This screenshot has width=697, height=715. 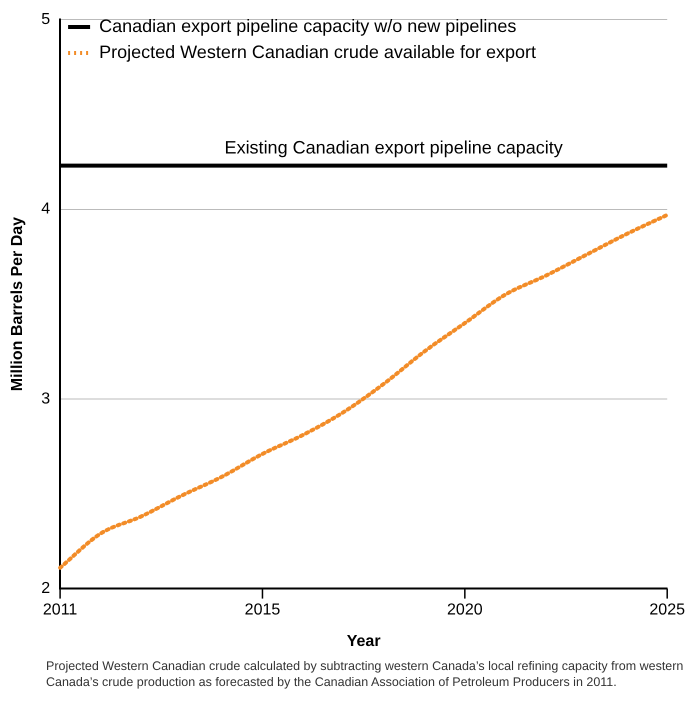 What do you see at coordinates (45, 19) in the screenshot?
I see `y-tick-label: 5` at bounding box center [45, 19].